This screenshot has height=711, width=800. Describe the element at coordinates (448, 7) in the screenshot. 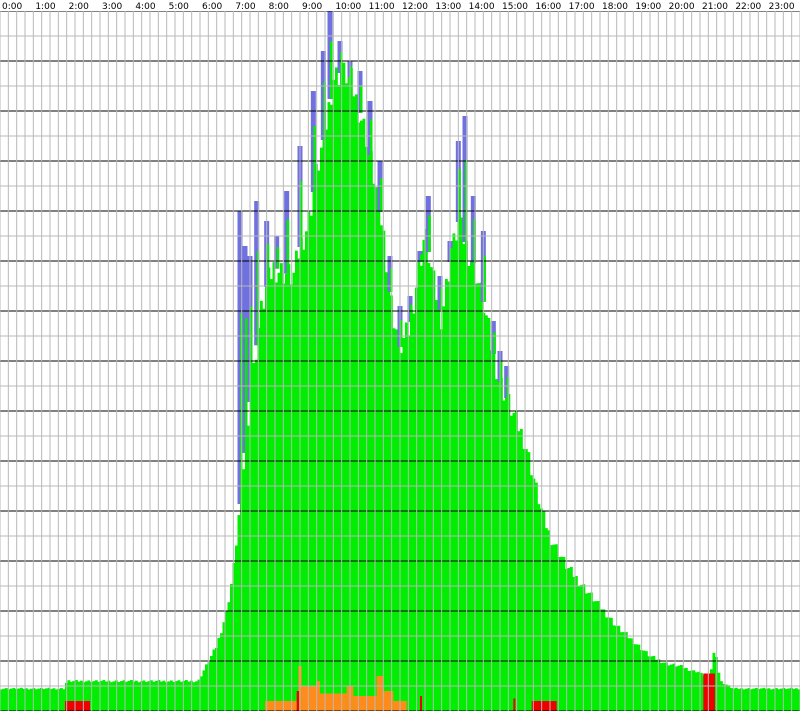

I see `x-tick-label: 13:00` at that location.